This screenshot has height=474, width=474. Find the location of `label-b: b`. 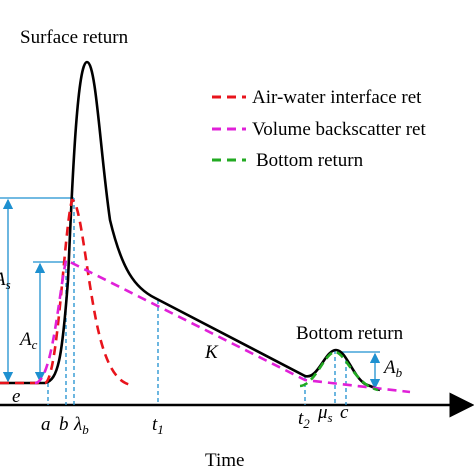

label-b: b is located at coordinates (64, 424).